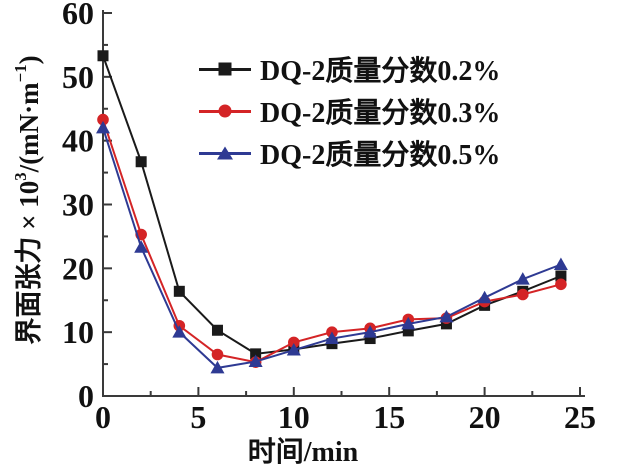 This screenshot has width=618, height=470. I want to click on y-tick-label: 0, so click(86, 396).